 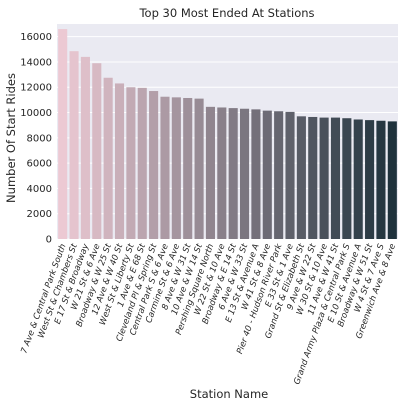 What do you see at coordinates (39, 189) in the screenshot?
I see `y-tick-label: 4000` at bounding box center [39, 189].